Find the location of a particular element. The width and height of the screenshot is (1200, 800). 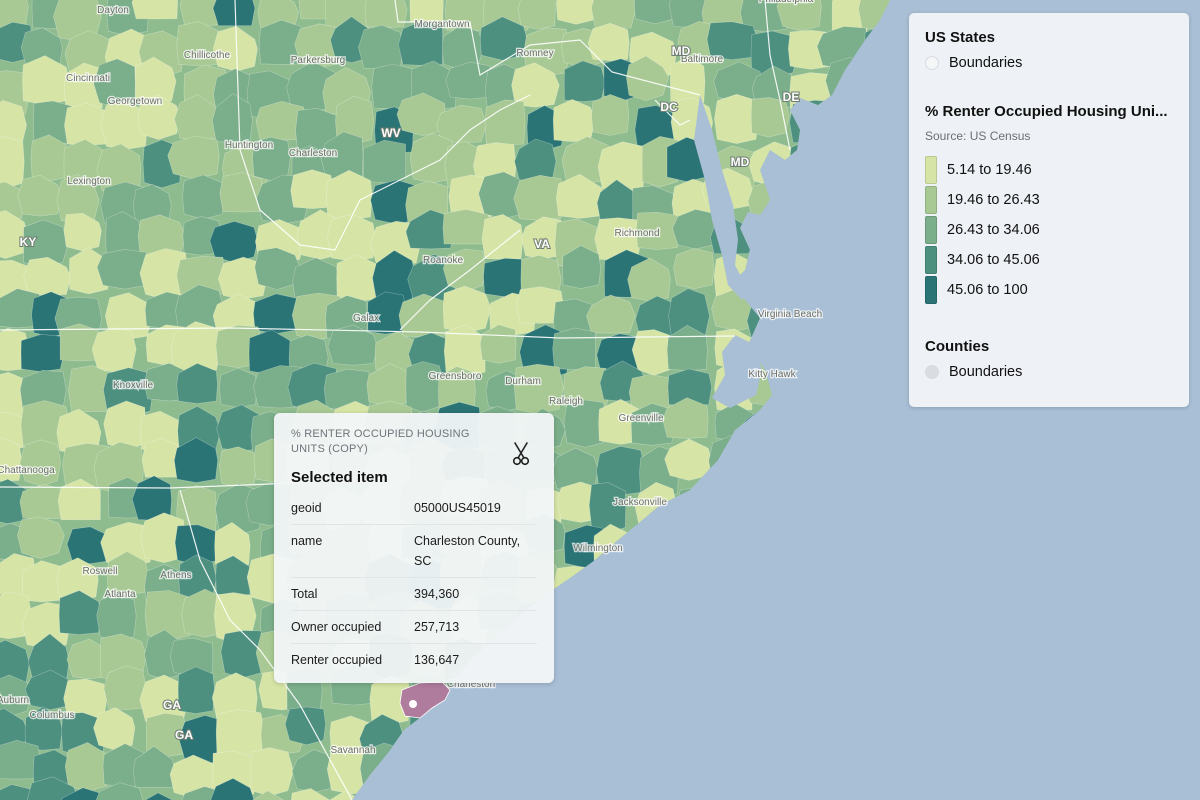

scissors-icon is located at coordinates (521, 454).